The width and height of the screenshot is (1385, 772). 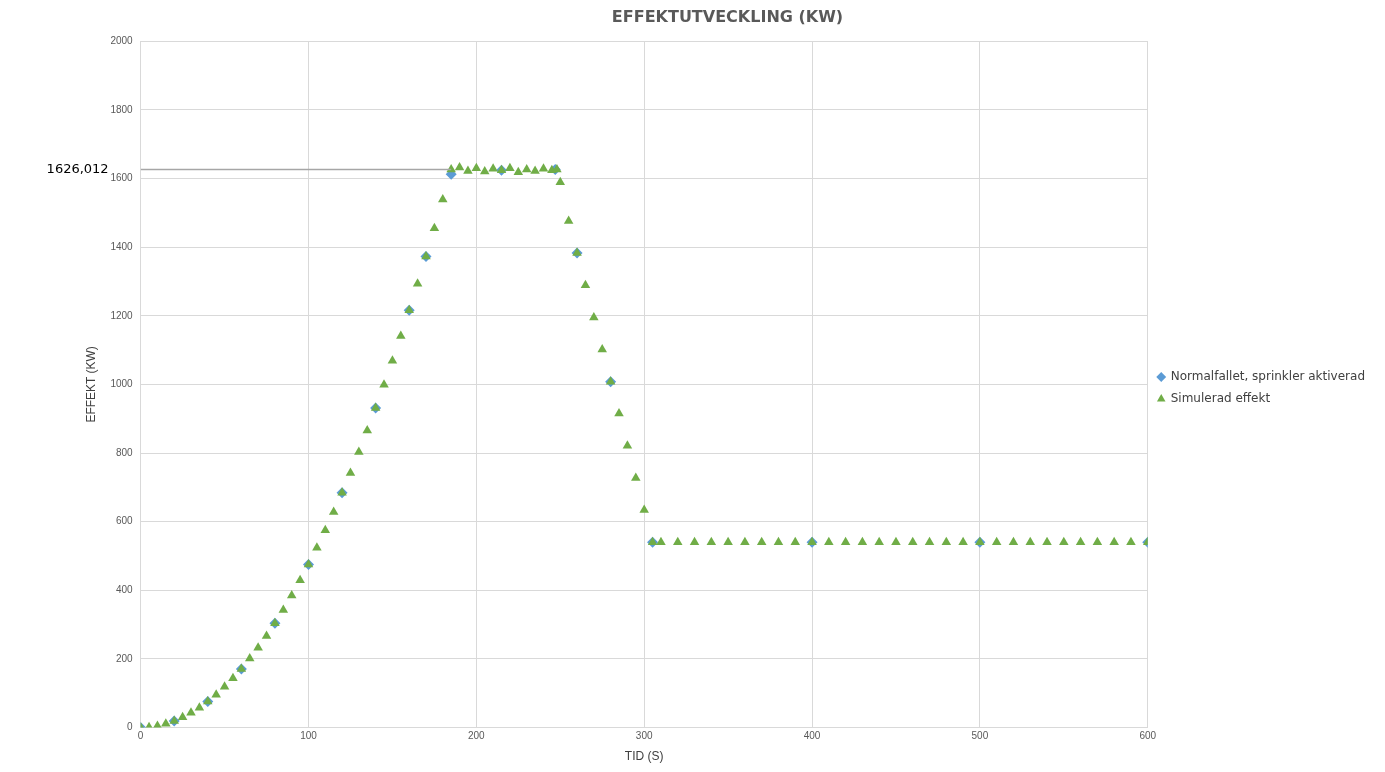 What do you see at coordinates (1220, 398) in the screenshot?
I see `legend-label: Simulerad effekt` at bounding box center [1220, 398].